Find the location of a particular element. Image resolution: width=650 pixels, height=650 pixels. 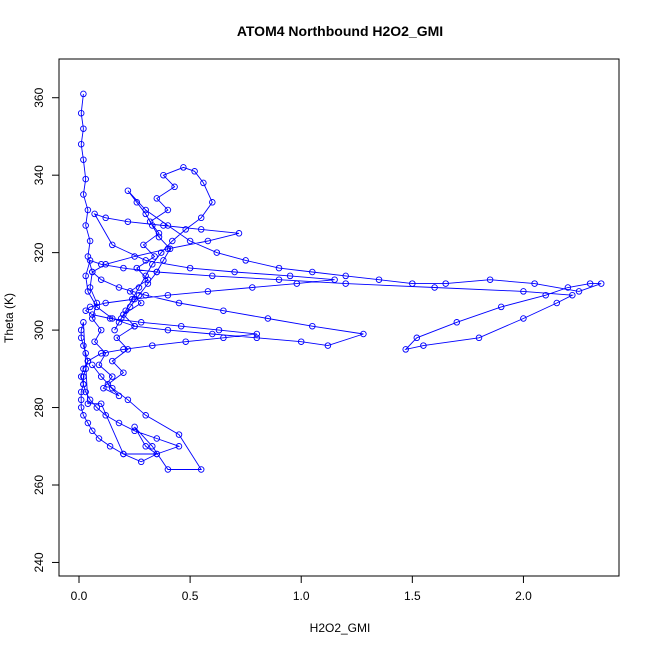

x-tick-label: 1.5 is located at coordinates (412, 596).